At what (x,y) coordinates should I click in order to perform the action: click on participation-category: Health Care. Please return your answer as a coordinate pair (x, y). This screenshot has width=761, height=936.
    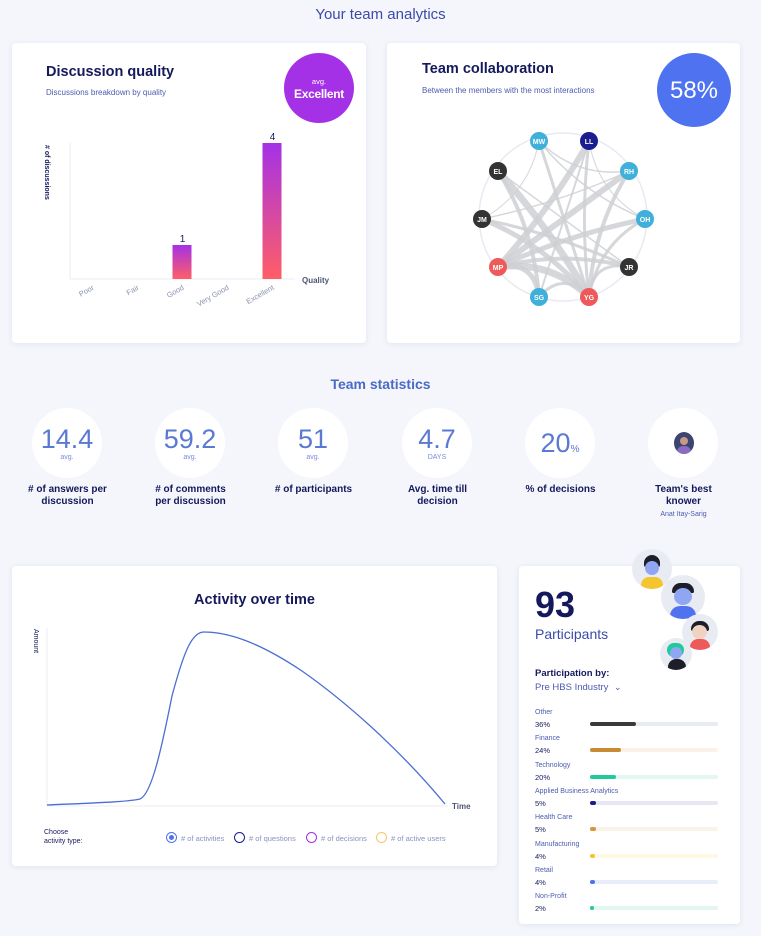
    Looking at the image, I should click on (554, 818).